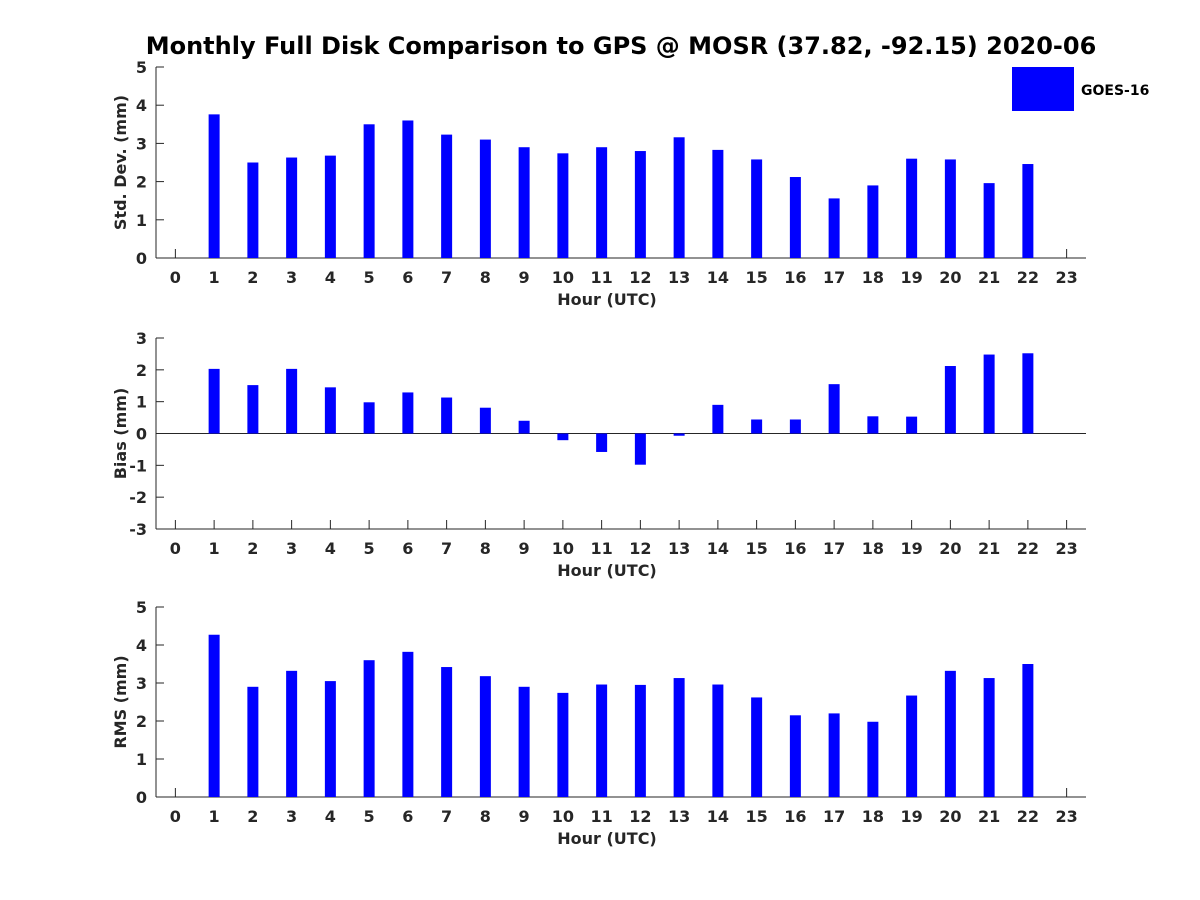  What do you see at coordinates (989, 277) in the screenshot?
I see `x-tick-label: 21` at bounding box center [989, 277].